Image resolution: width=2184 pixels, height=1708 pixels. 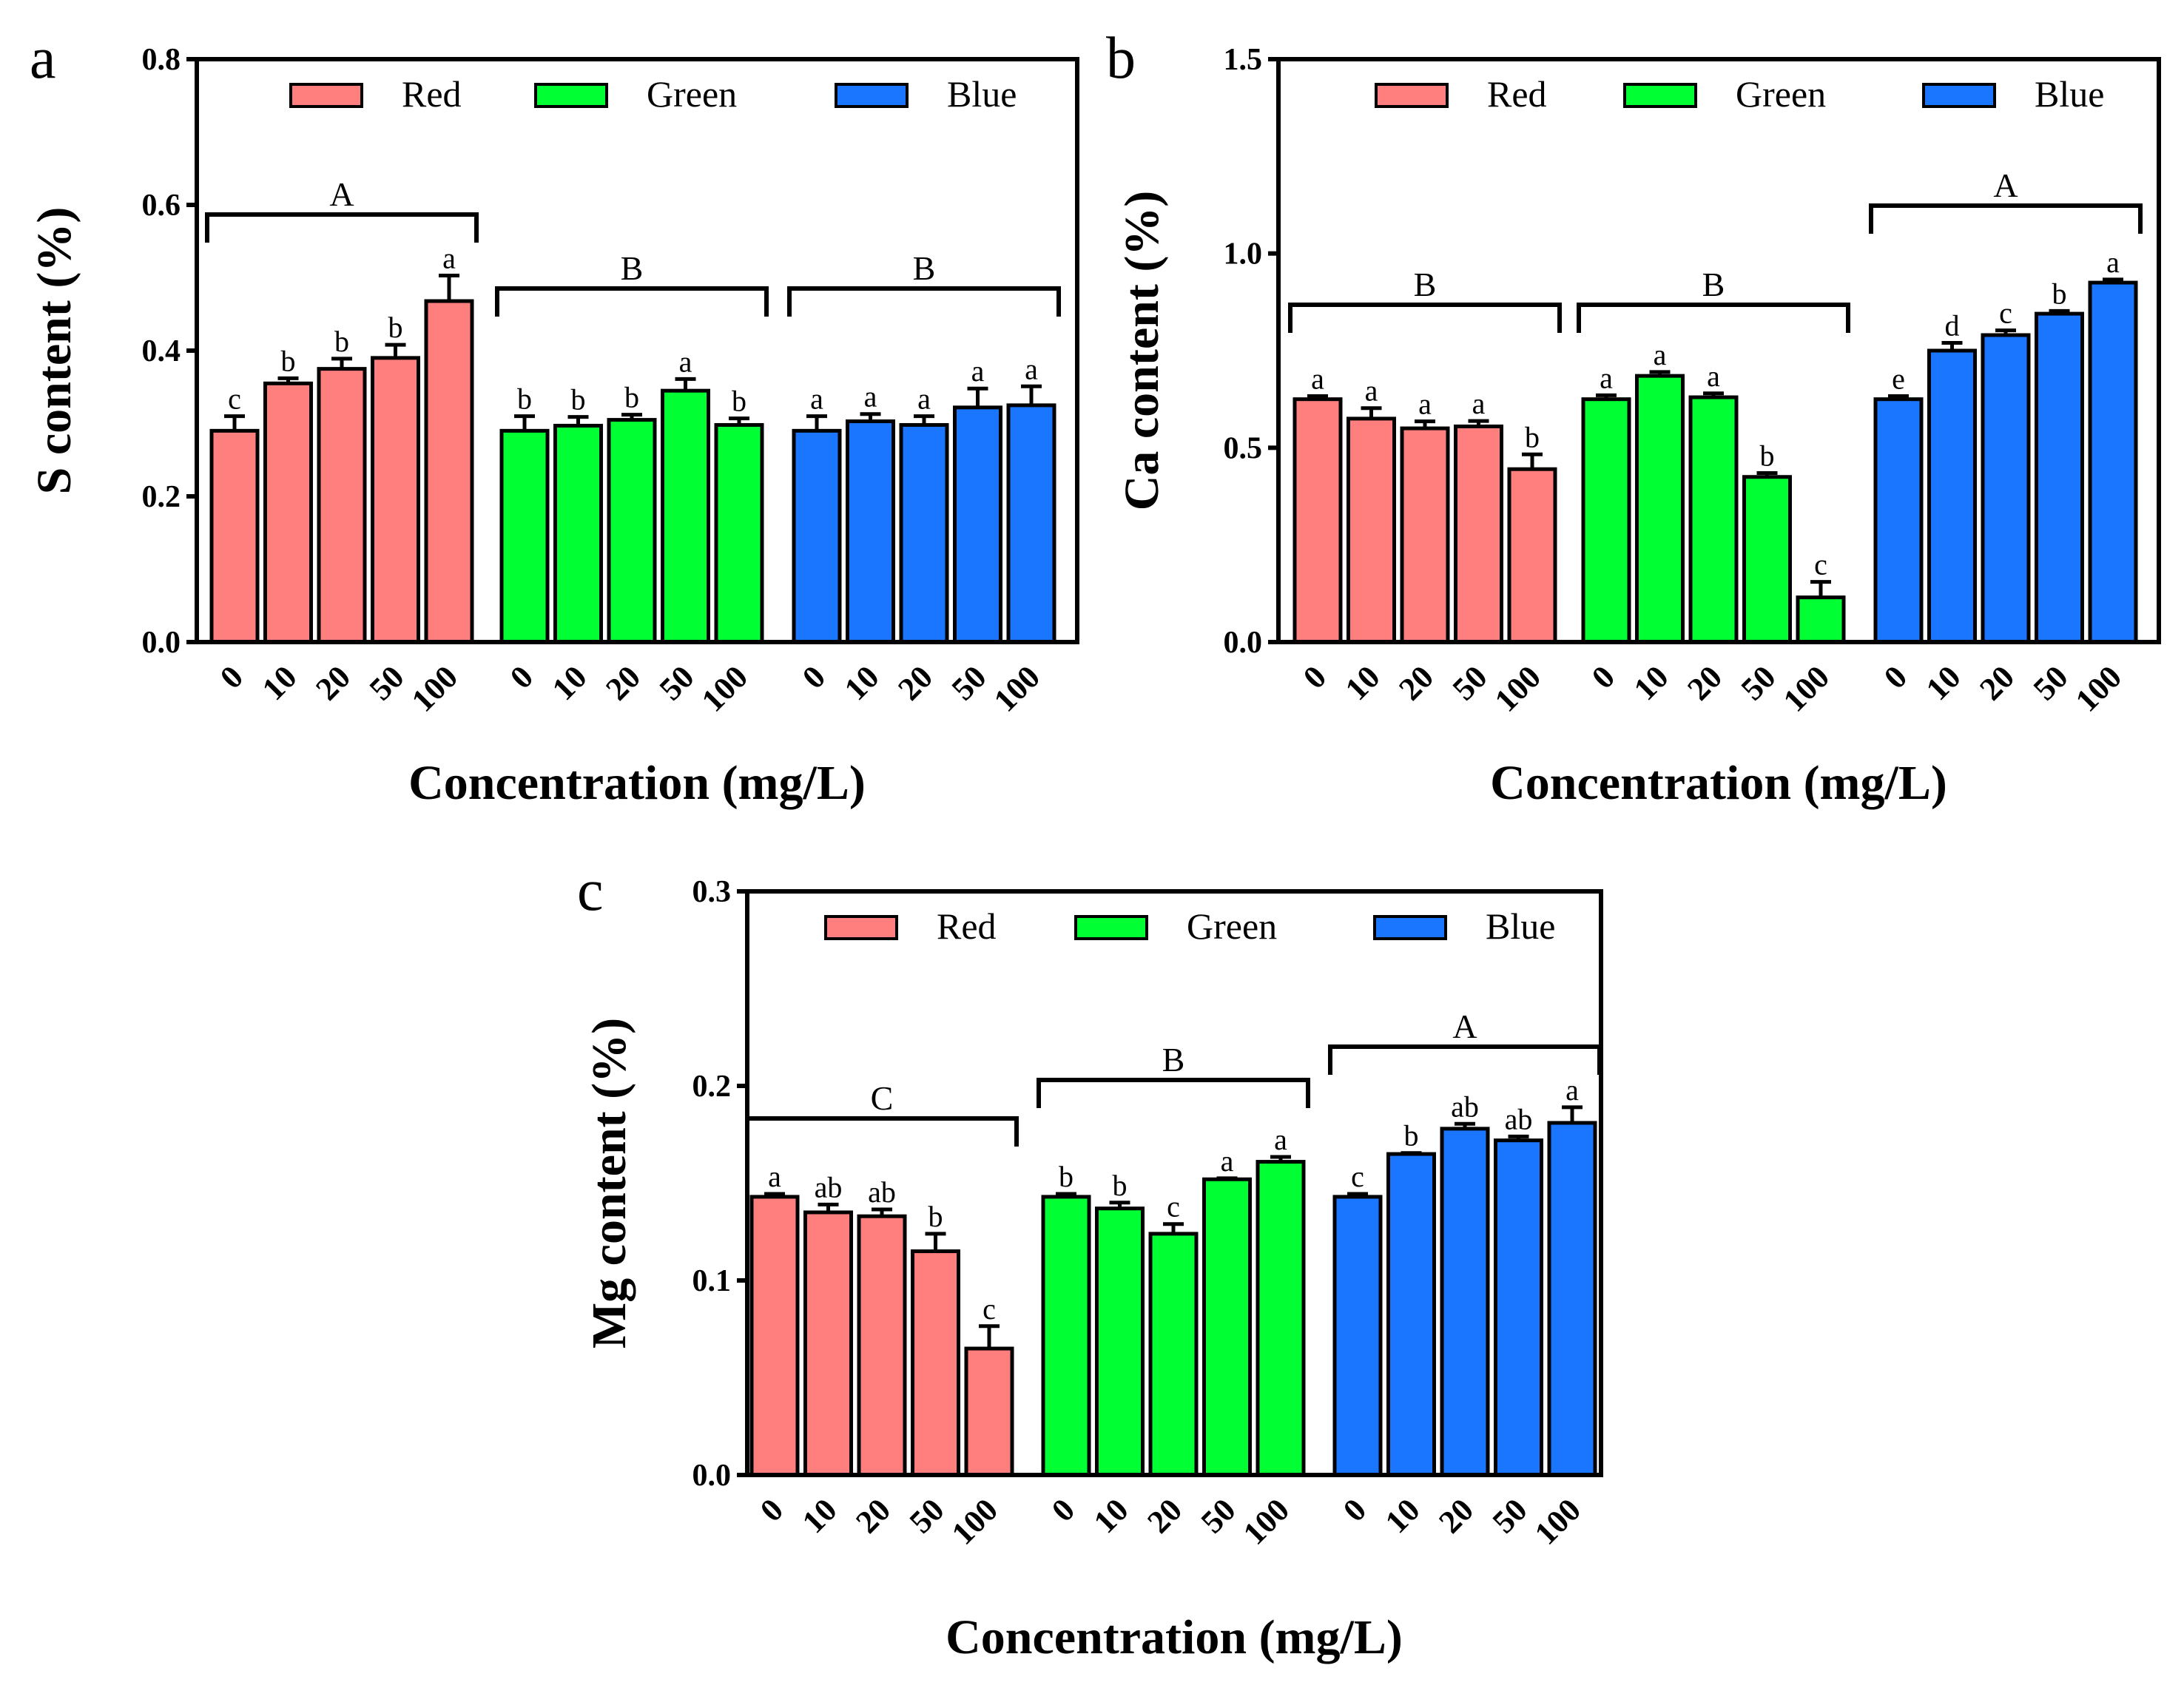 What do you see at coordinates (1244, 254) in the screenshot?
I see `y-tick-label: 1.0` at bounding box center [1244, 254].